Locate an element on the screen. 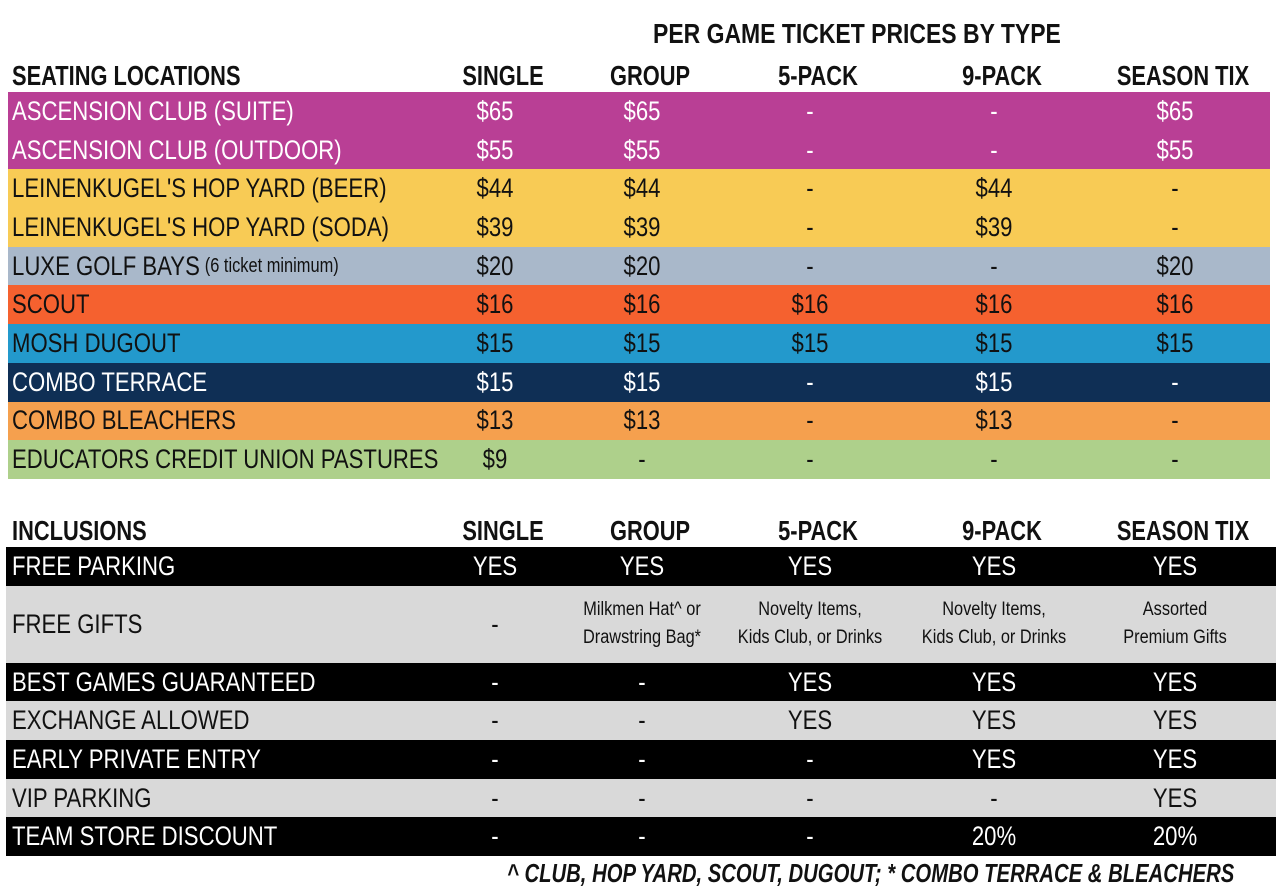 The width and height of the screenshot is (1280, 893). inclusion-cell-line: Drawstring Bag* is located at coordinates (642, 638).